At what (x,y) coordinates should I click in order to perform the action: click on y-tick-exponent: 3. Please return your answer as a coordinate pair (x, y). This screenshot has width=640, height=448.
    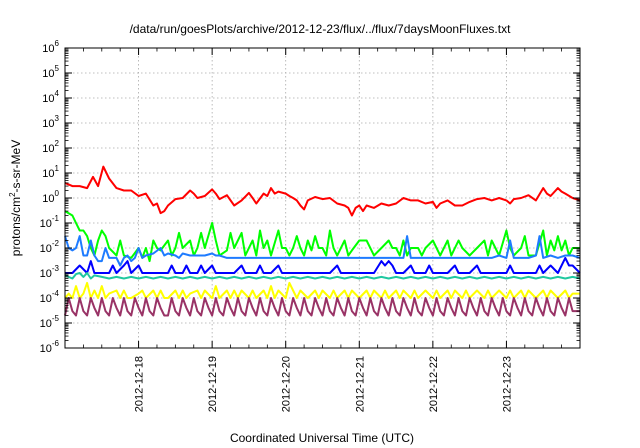
    Looking at the image, I should click on (57, 118).